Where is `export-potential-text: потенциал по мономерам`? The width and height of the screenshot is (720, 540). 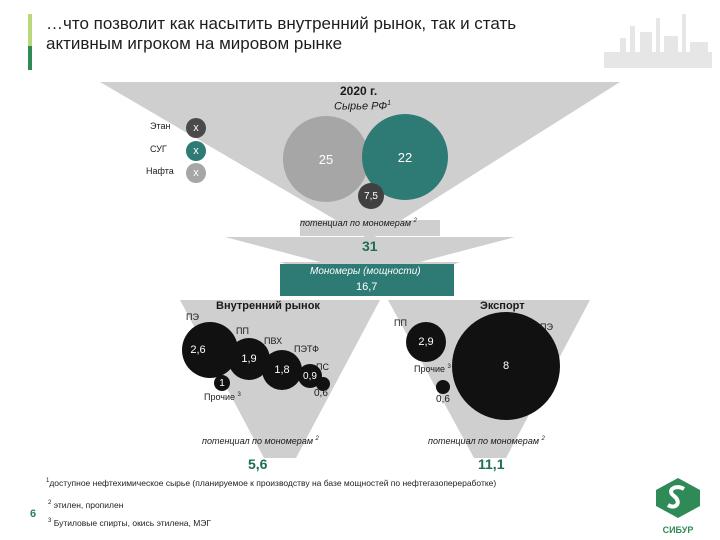 export-potential-text: потенциал по мономерам is located at coordinates (483, 441).